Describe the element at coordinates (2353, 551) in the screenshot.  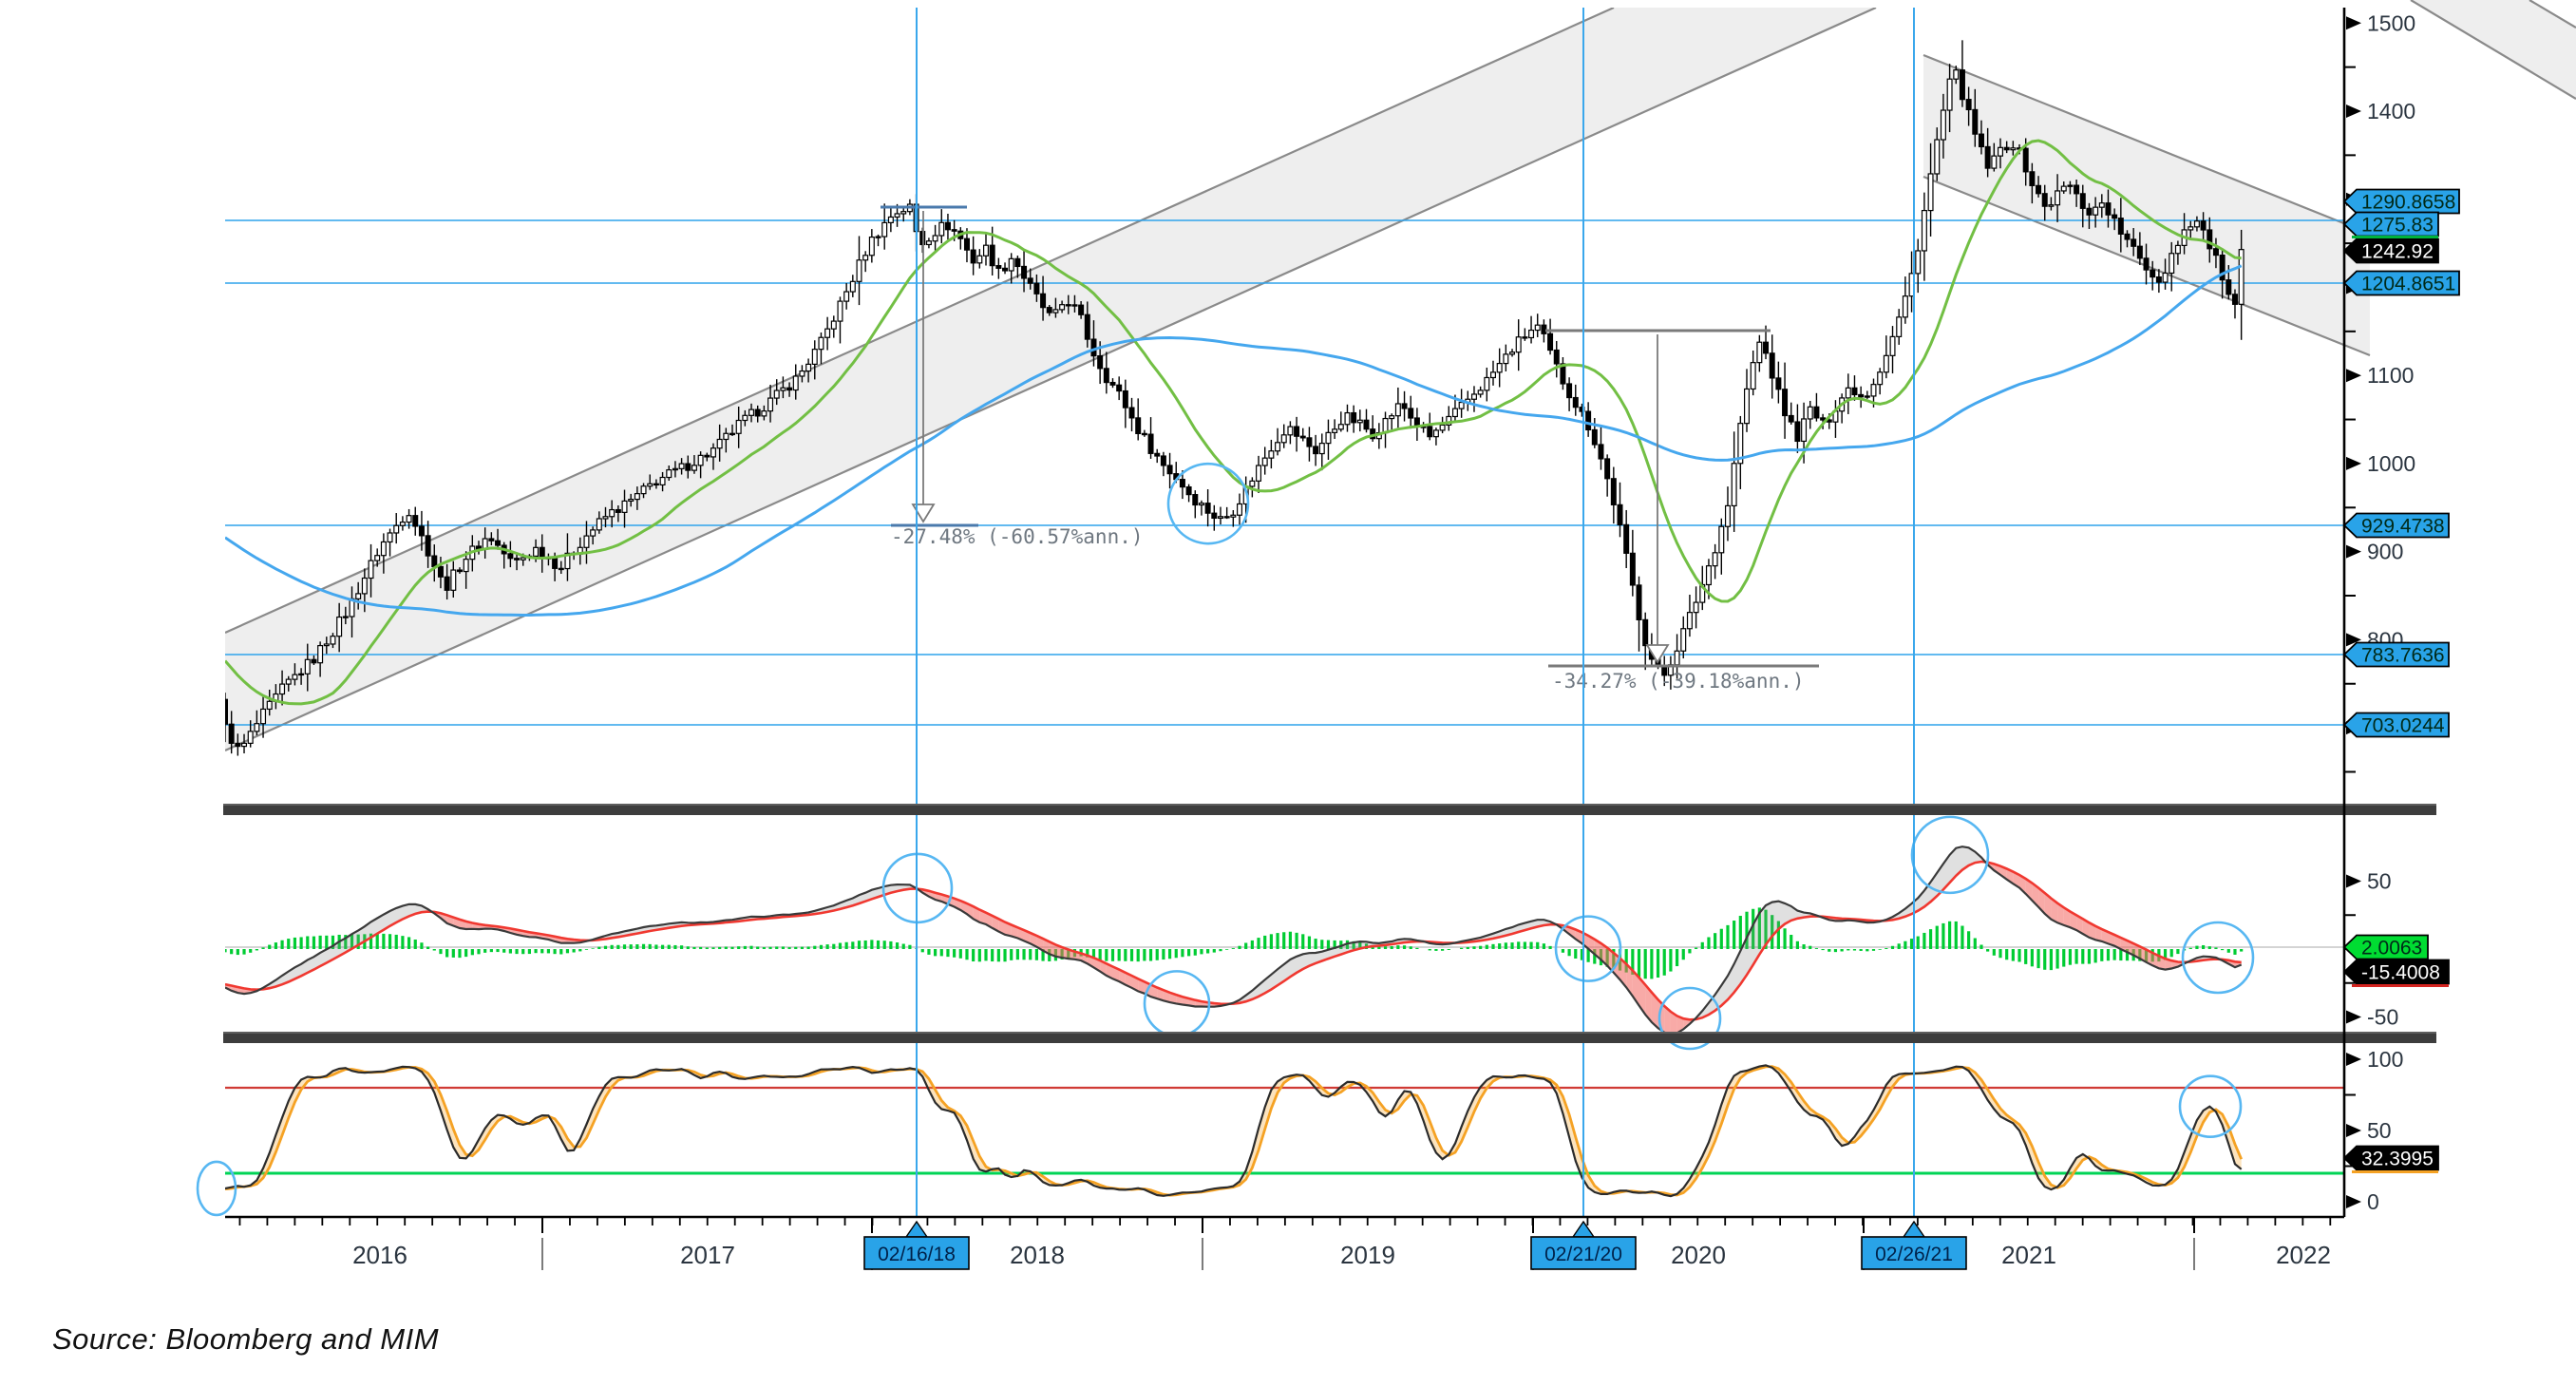
I see `axis-tick-arrow-icon` at that location.